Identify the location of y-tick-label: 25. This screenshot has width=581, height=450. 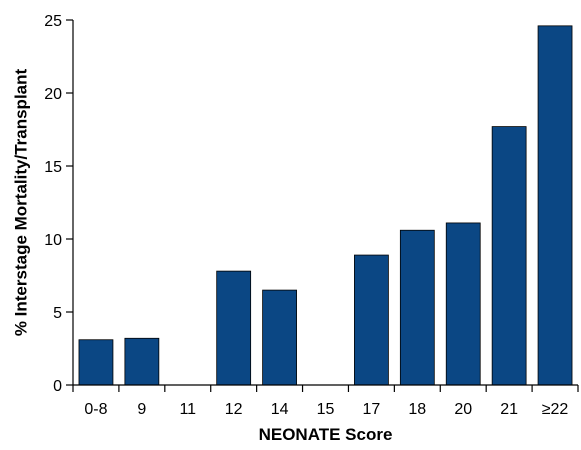
(53, 21).